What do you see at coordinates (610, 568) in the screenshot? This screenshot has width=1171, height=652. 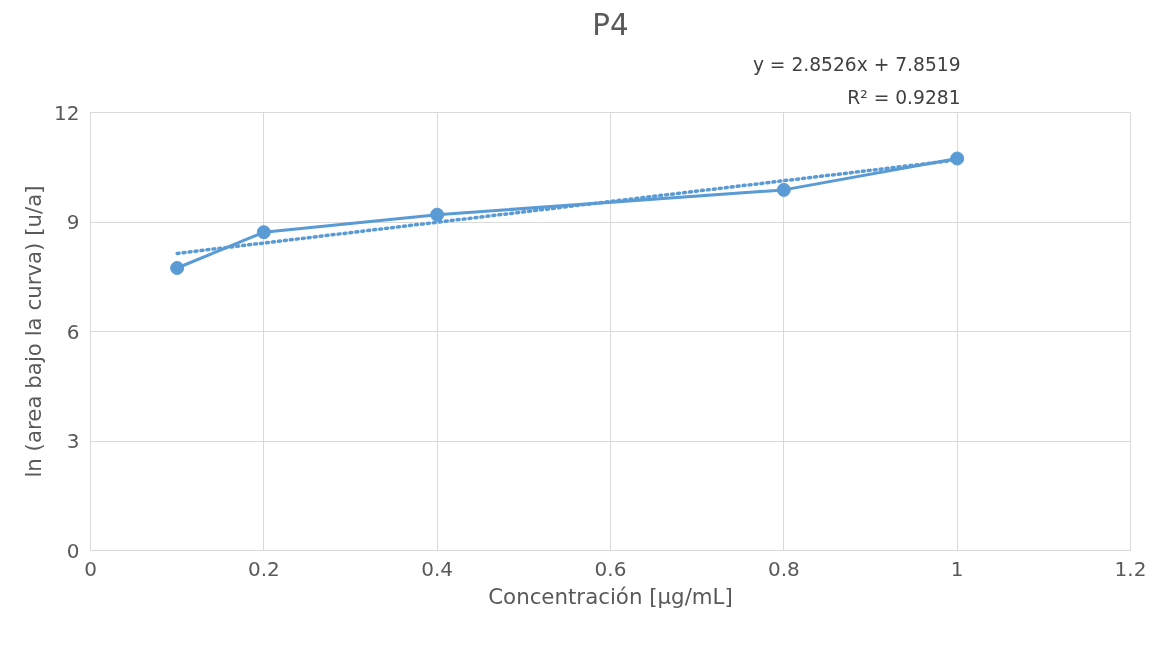 I see `x-tick-label: 0.6` at bounding box center [610, 568].